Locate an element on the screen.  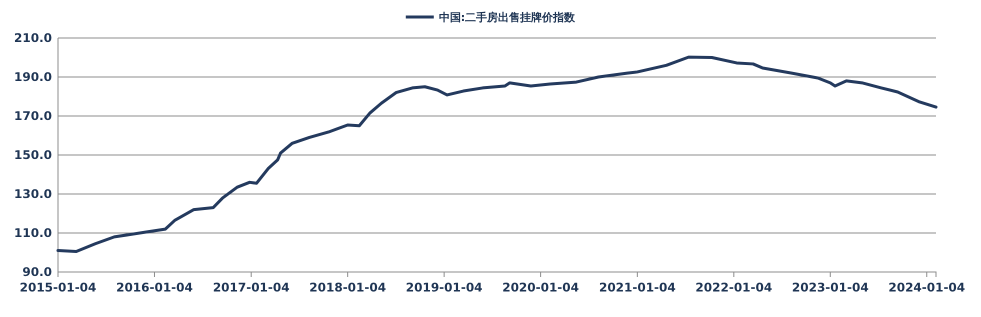
x-tick-label: 2018-01-04 is located at coordinates (347, 287).